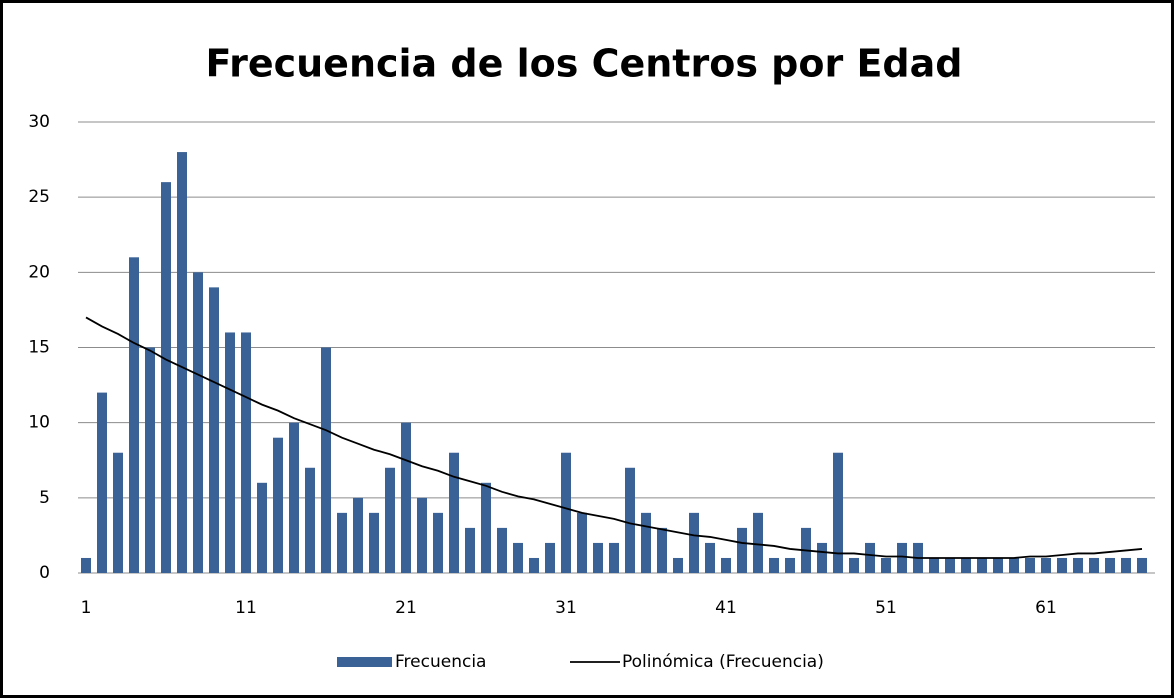 The image size is (1174, 698). Describe the element at coordinates (726, 608) in the screenshot. I see `x-tick-label: 41` at that location.